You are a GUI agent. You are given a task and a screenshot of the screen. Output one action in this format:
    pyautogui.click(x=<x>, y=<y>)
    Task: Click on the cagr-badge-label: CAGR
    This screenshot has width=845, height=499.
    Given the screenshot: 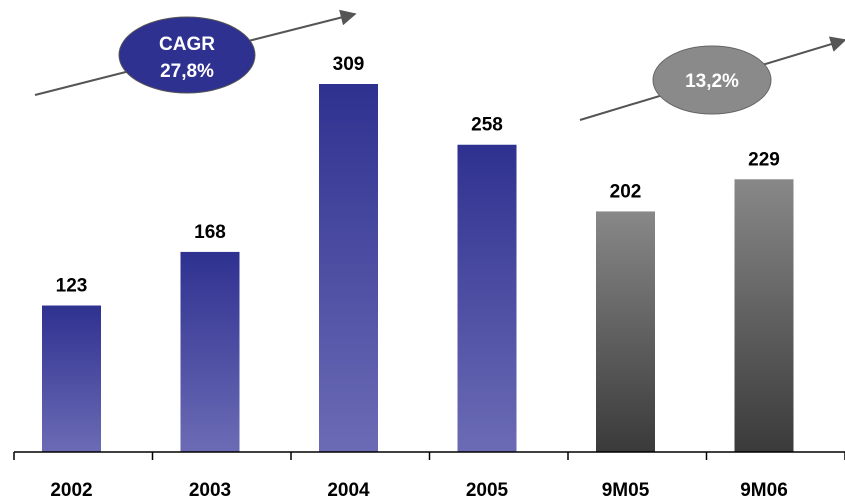 What is the action you would take?
    pyautogui.click(x=187, y=44)
    